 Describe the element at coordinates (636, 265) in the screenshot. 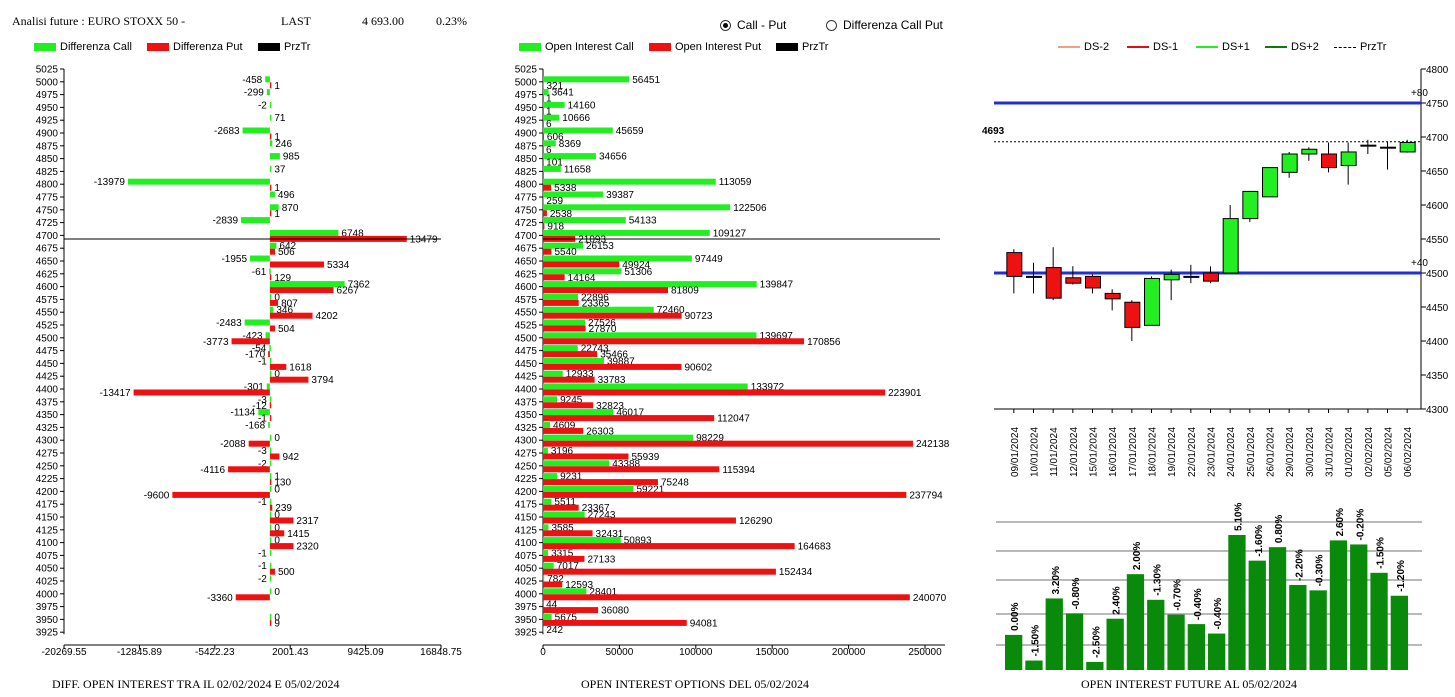

I see `oi-put-label: 49924` at that location.